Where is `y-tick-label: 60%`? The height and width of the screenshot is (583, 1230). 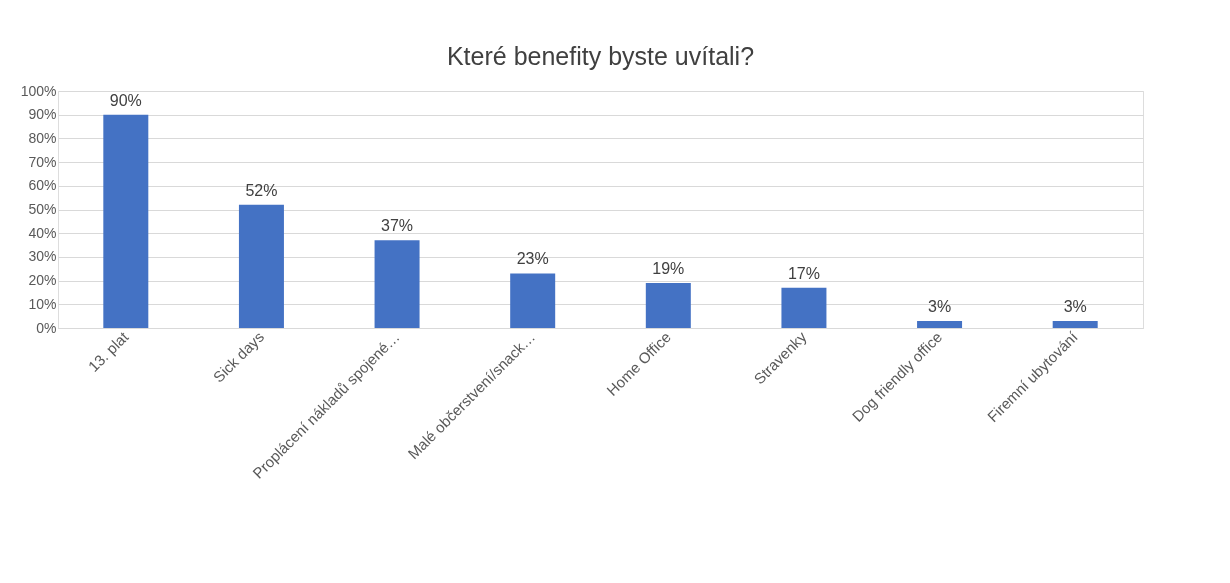 y-tick-label: 60% is located at coordinates (42, 185).